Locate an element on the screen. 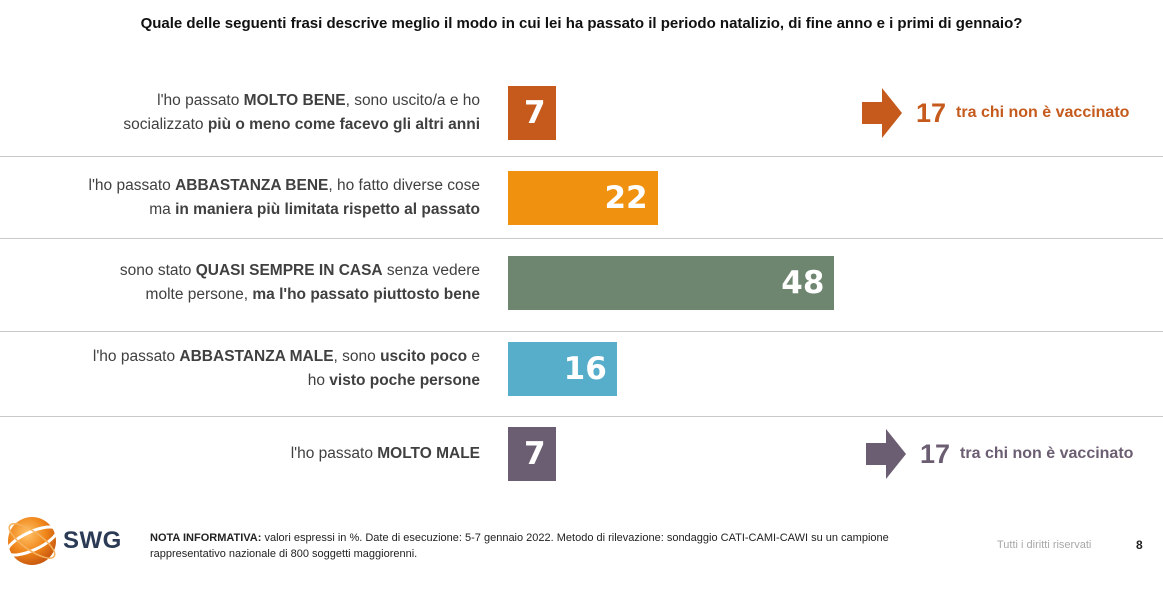  swg-logo-icon is located at coordinates (32, 541).